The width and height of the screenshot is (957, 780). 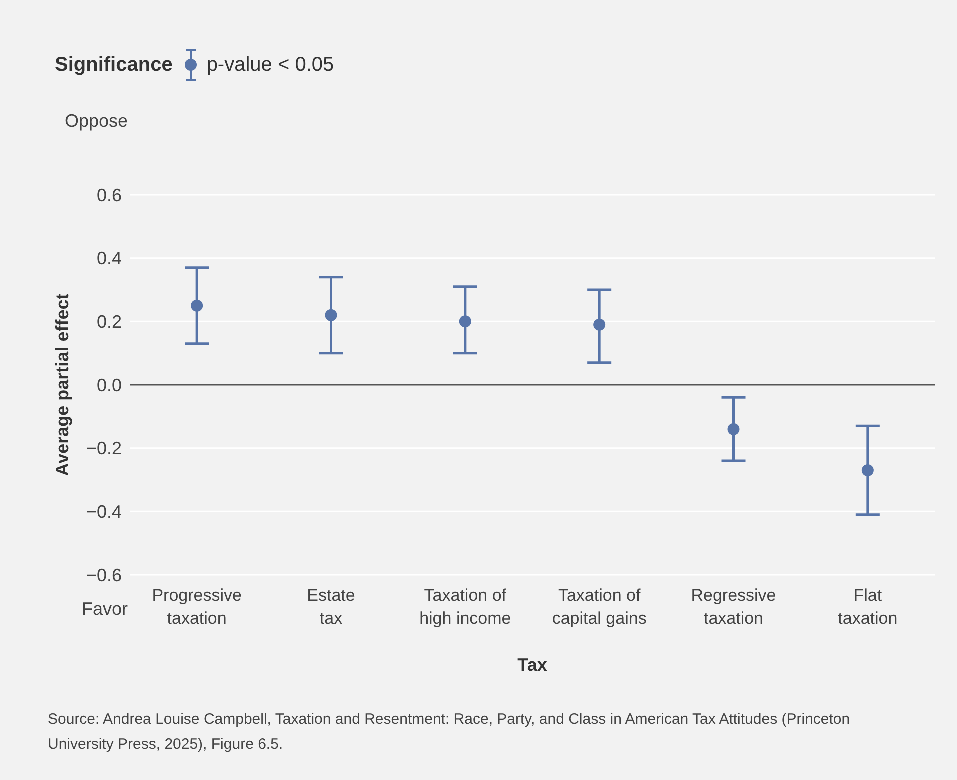 What do you see at coordinates (599, 607) in the screenshot?
I see `x-tick-label: Taxation of capital gains` at bounding box center [599, 607].